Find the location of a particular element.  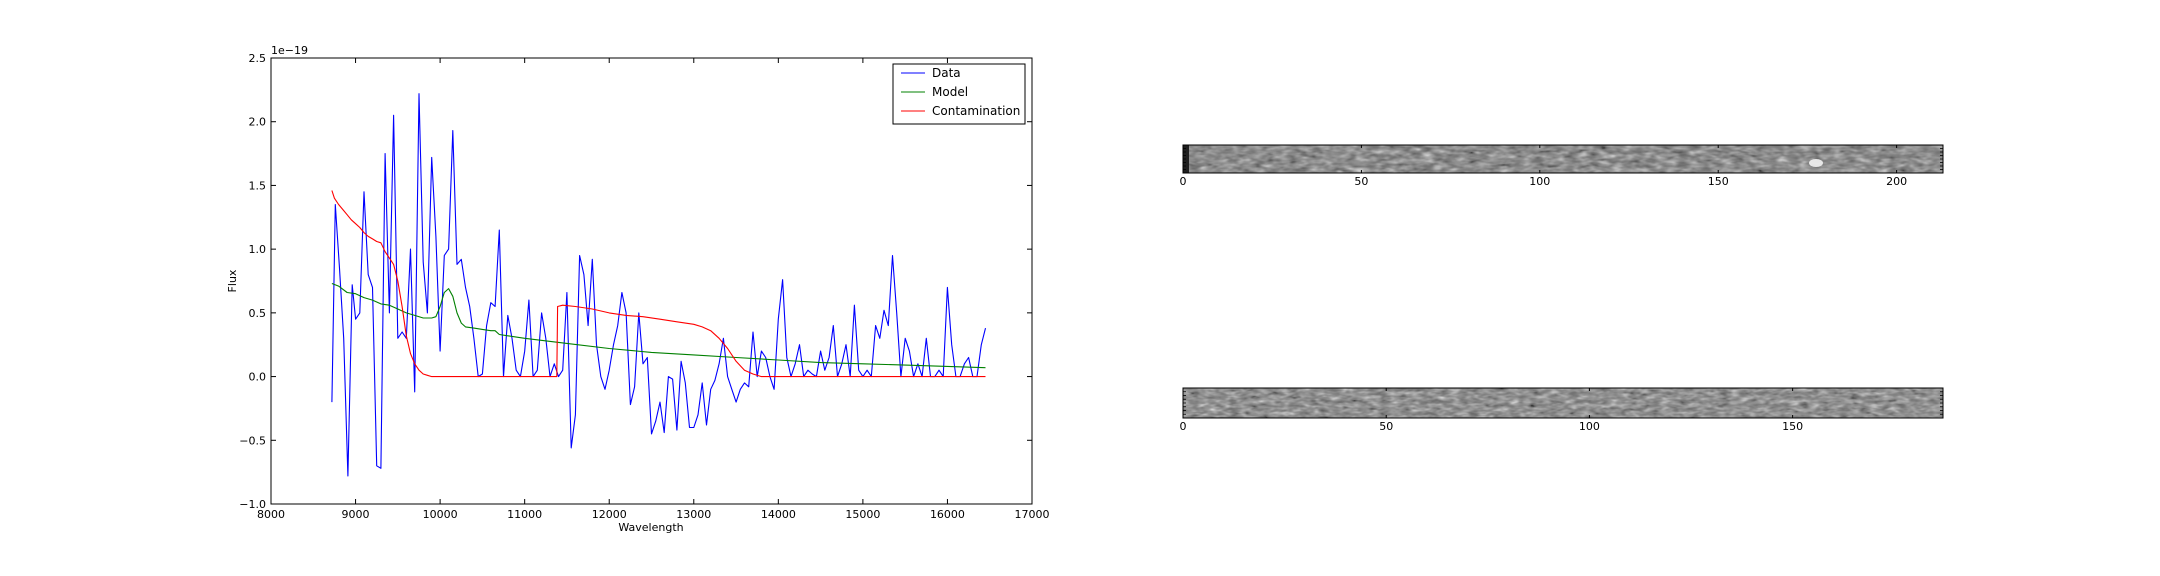

x-tick-label: 16000 is located at coordinates (947, 514).